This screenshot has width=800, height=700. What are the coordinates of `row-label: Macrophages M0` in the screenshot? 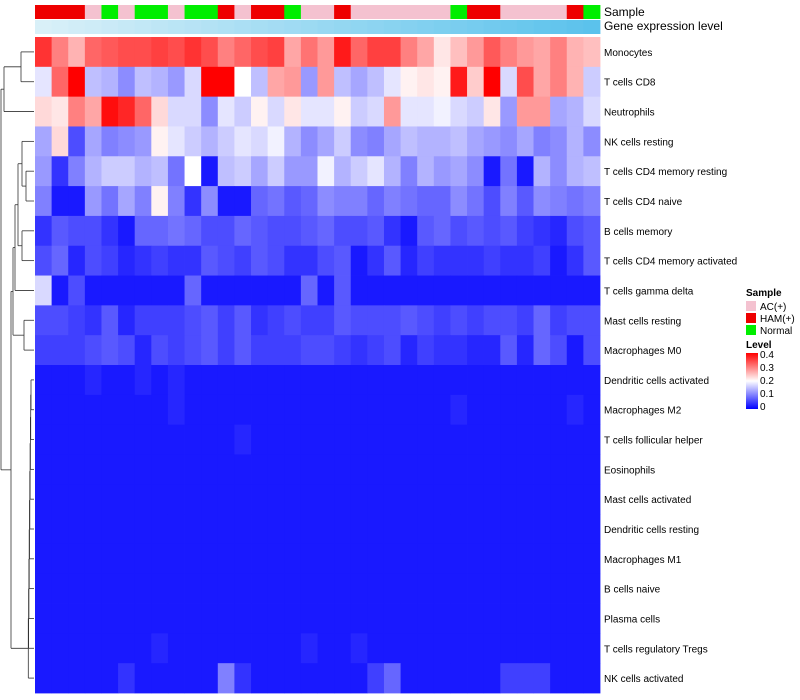 It's located at (643, 351).